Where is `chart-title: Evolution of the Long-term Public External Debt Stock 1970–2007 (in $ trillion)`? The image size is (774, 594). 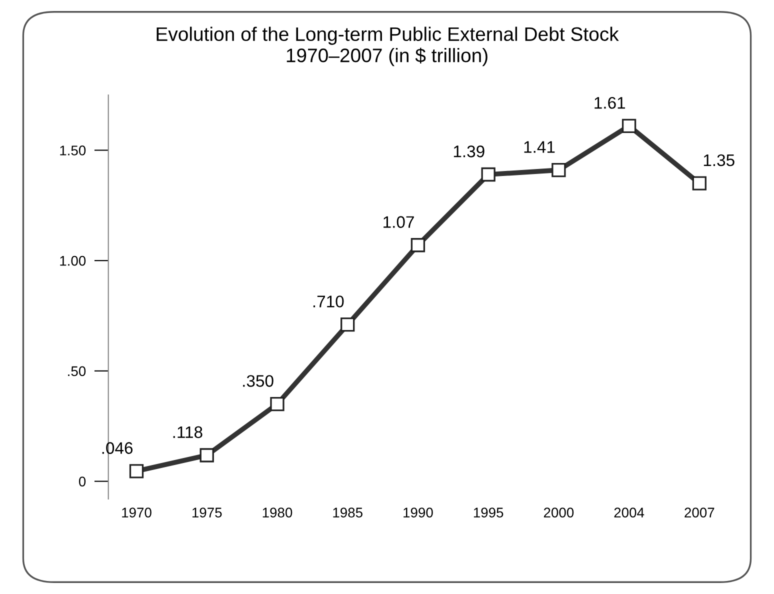
chart-title: Evolution of the Long-term Public External Debt Stock 1970–2007 (in $ trillion) is located at coordinates (387, 46).